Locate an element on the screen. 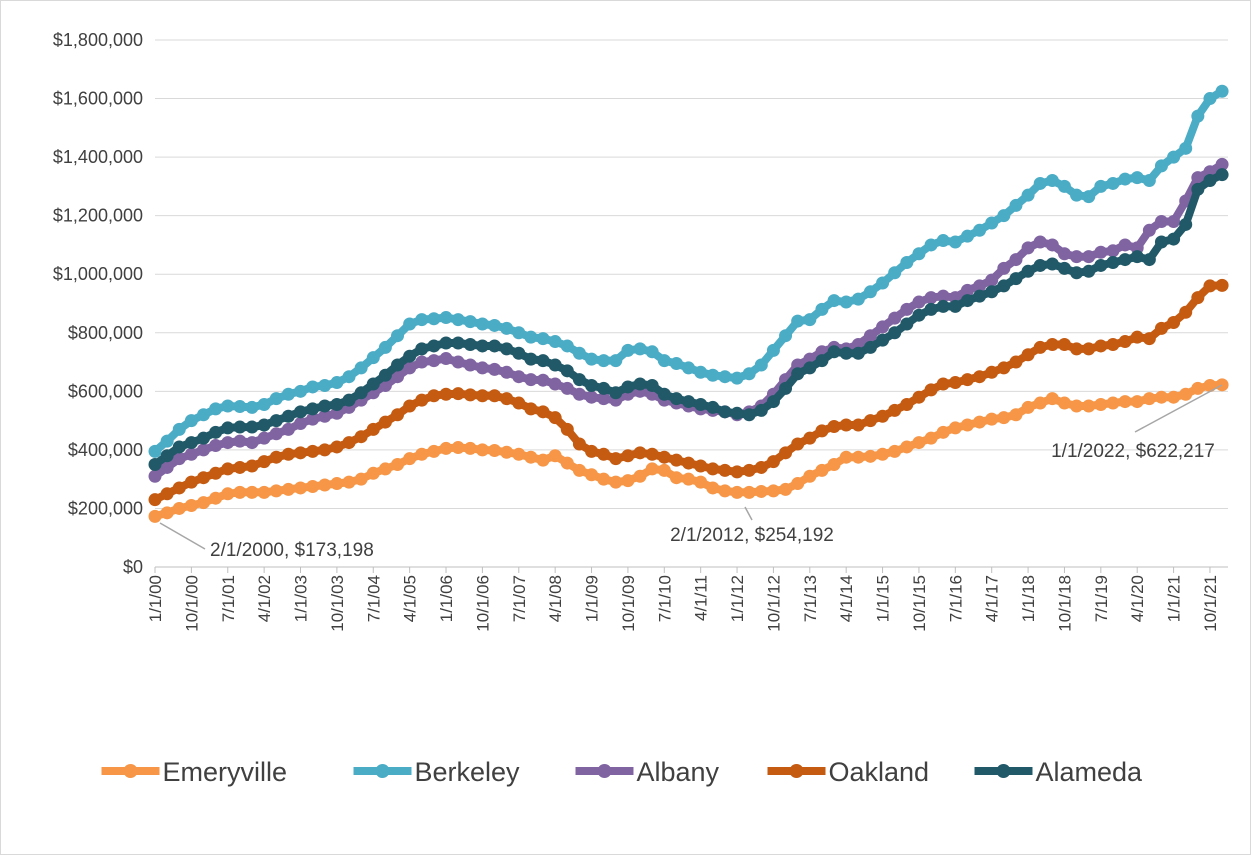 The width and height of the screenshot is (1251, 855). y-tick-label: $800,000 is located at coordinates (105, 333).